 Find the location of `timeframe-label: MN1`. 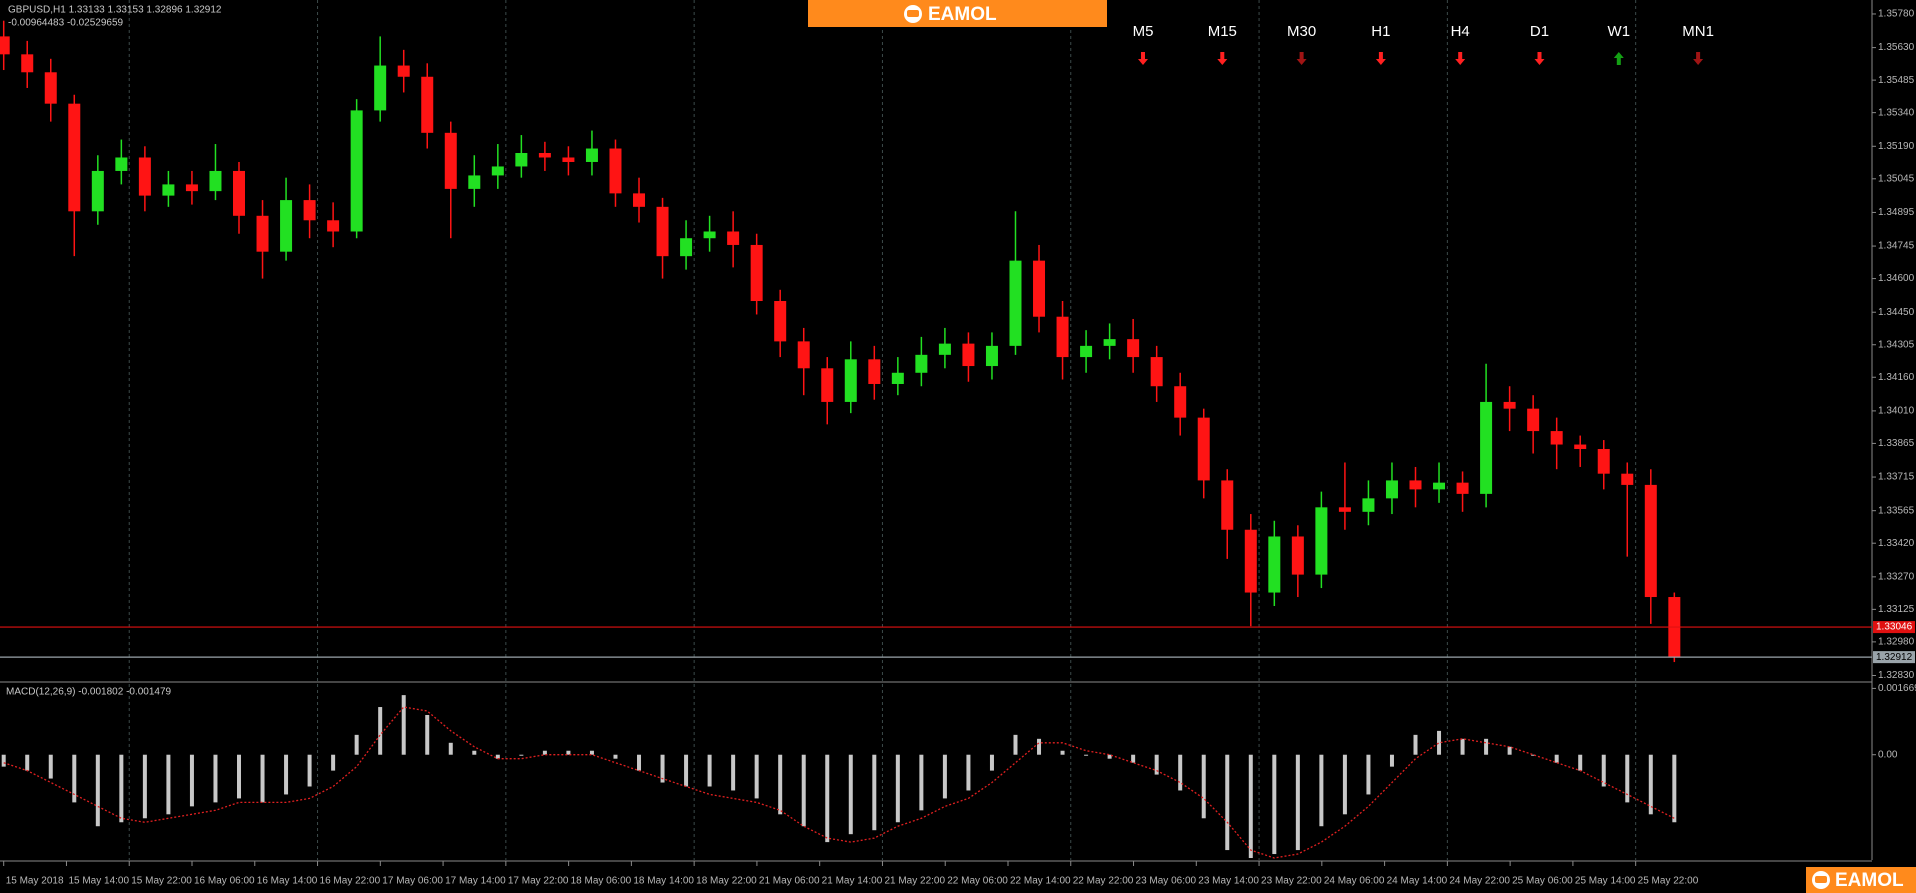

timeframe-label: MN1 is located at coordinates (1698, 31).